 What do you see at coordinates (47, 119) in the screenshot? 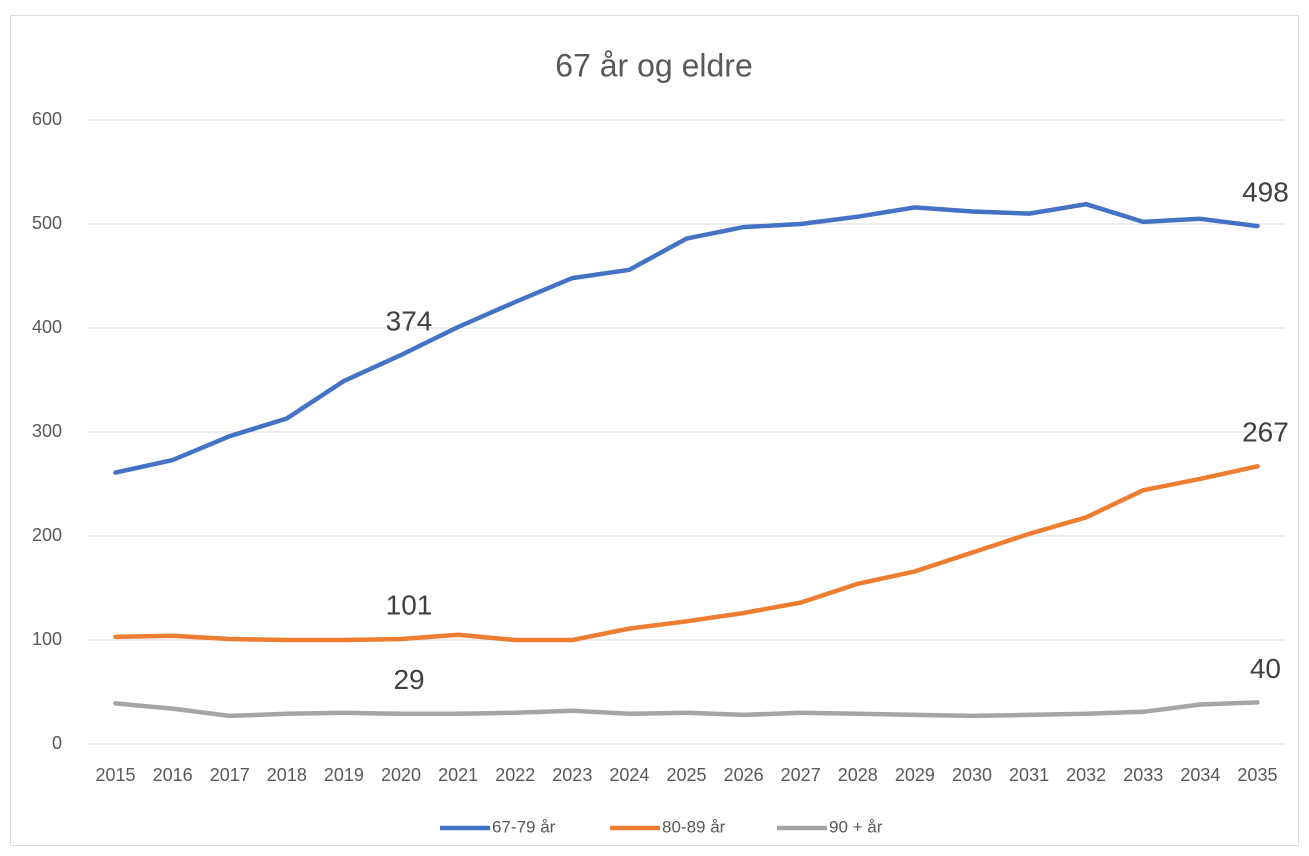
I see `y-tick-label: 600` at bounding box center [47, 119].